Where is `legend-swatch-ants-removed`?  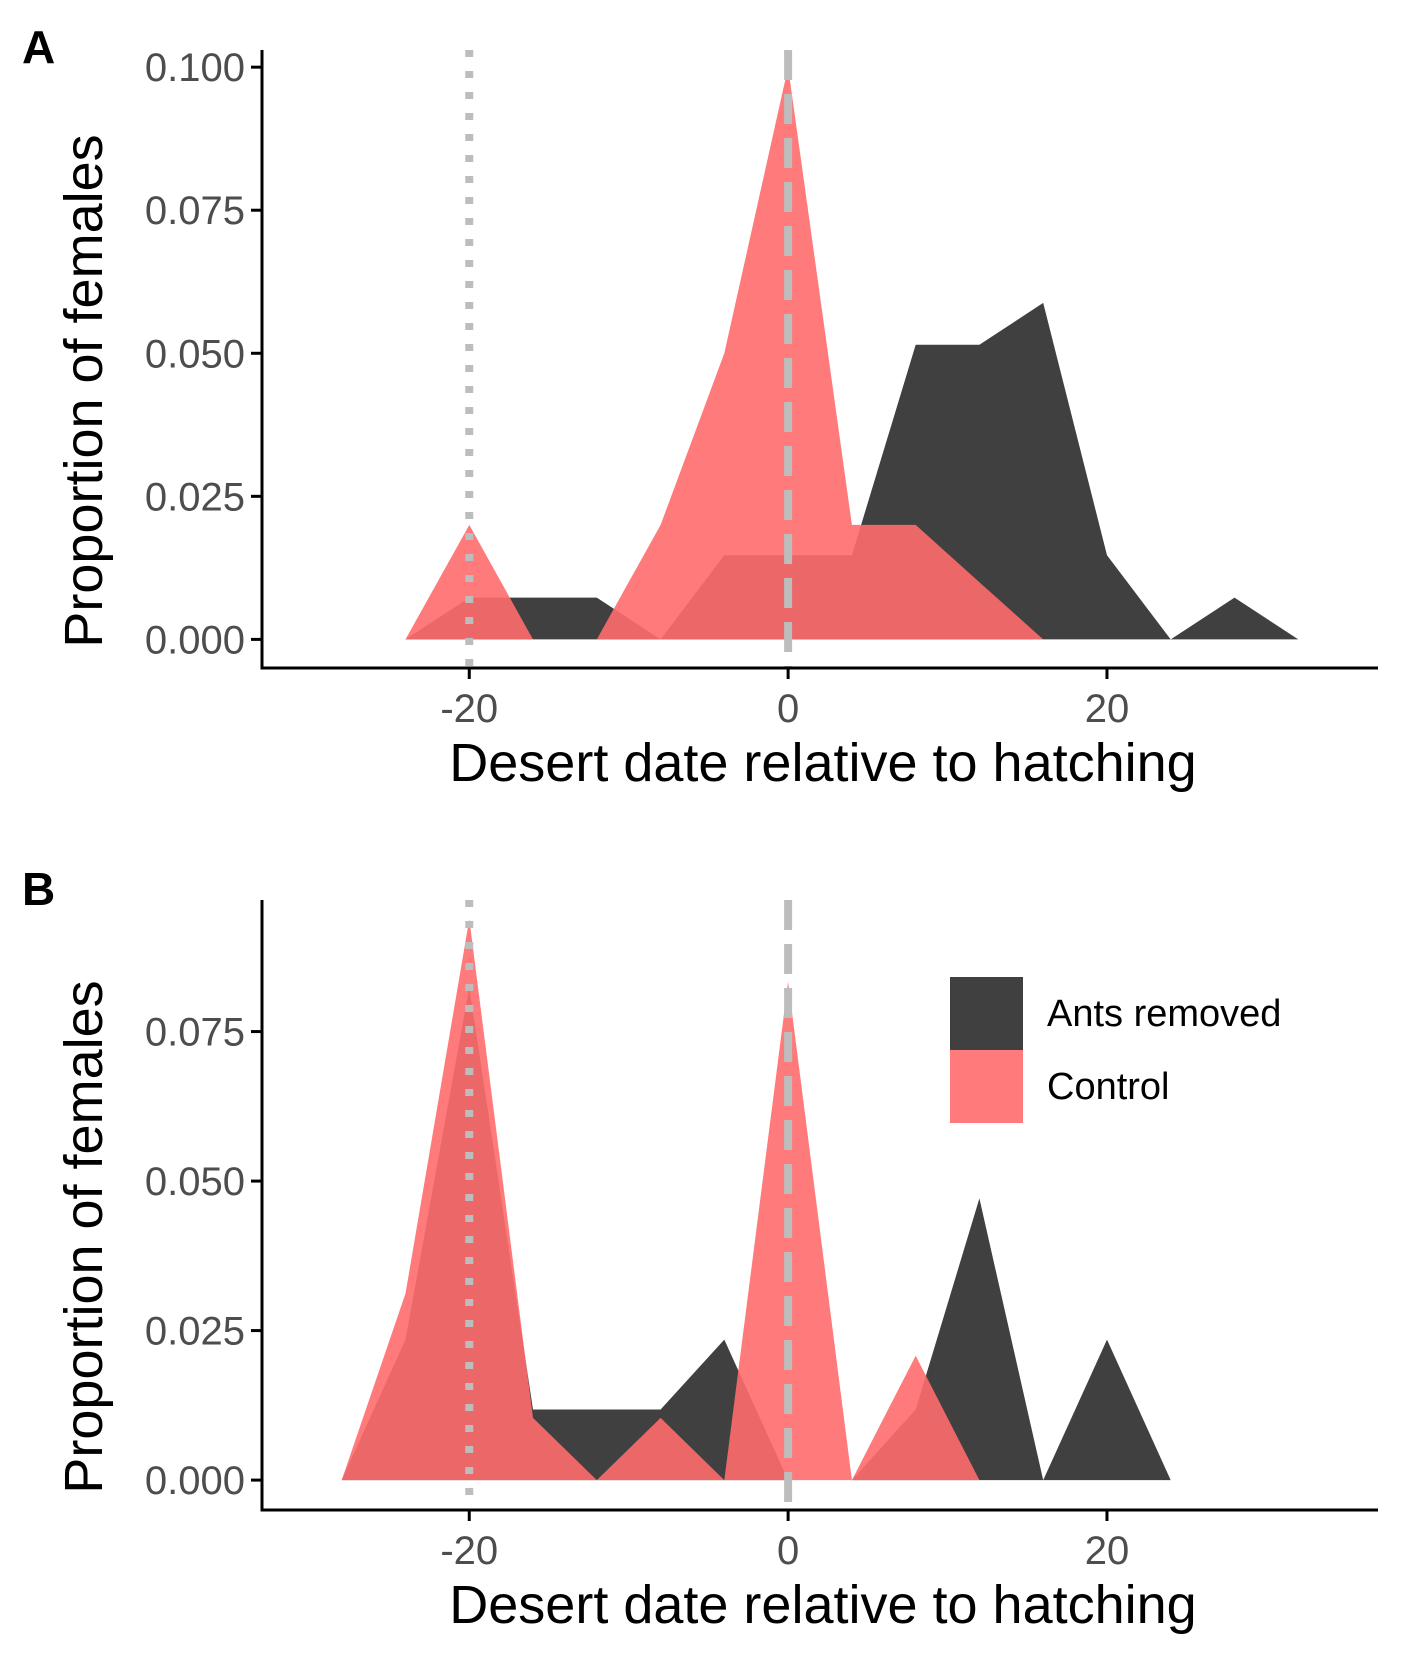
legend-swatch-ants-removed is located at coordinates (986, 1013).